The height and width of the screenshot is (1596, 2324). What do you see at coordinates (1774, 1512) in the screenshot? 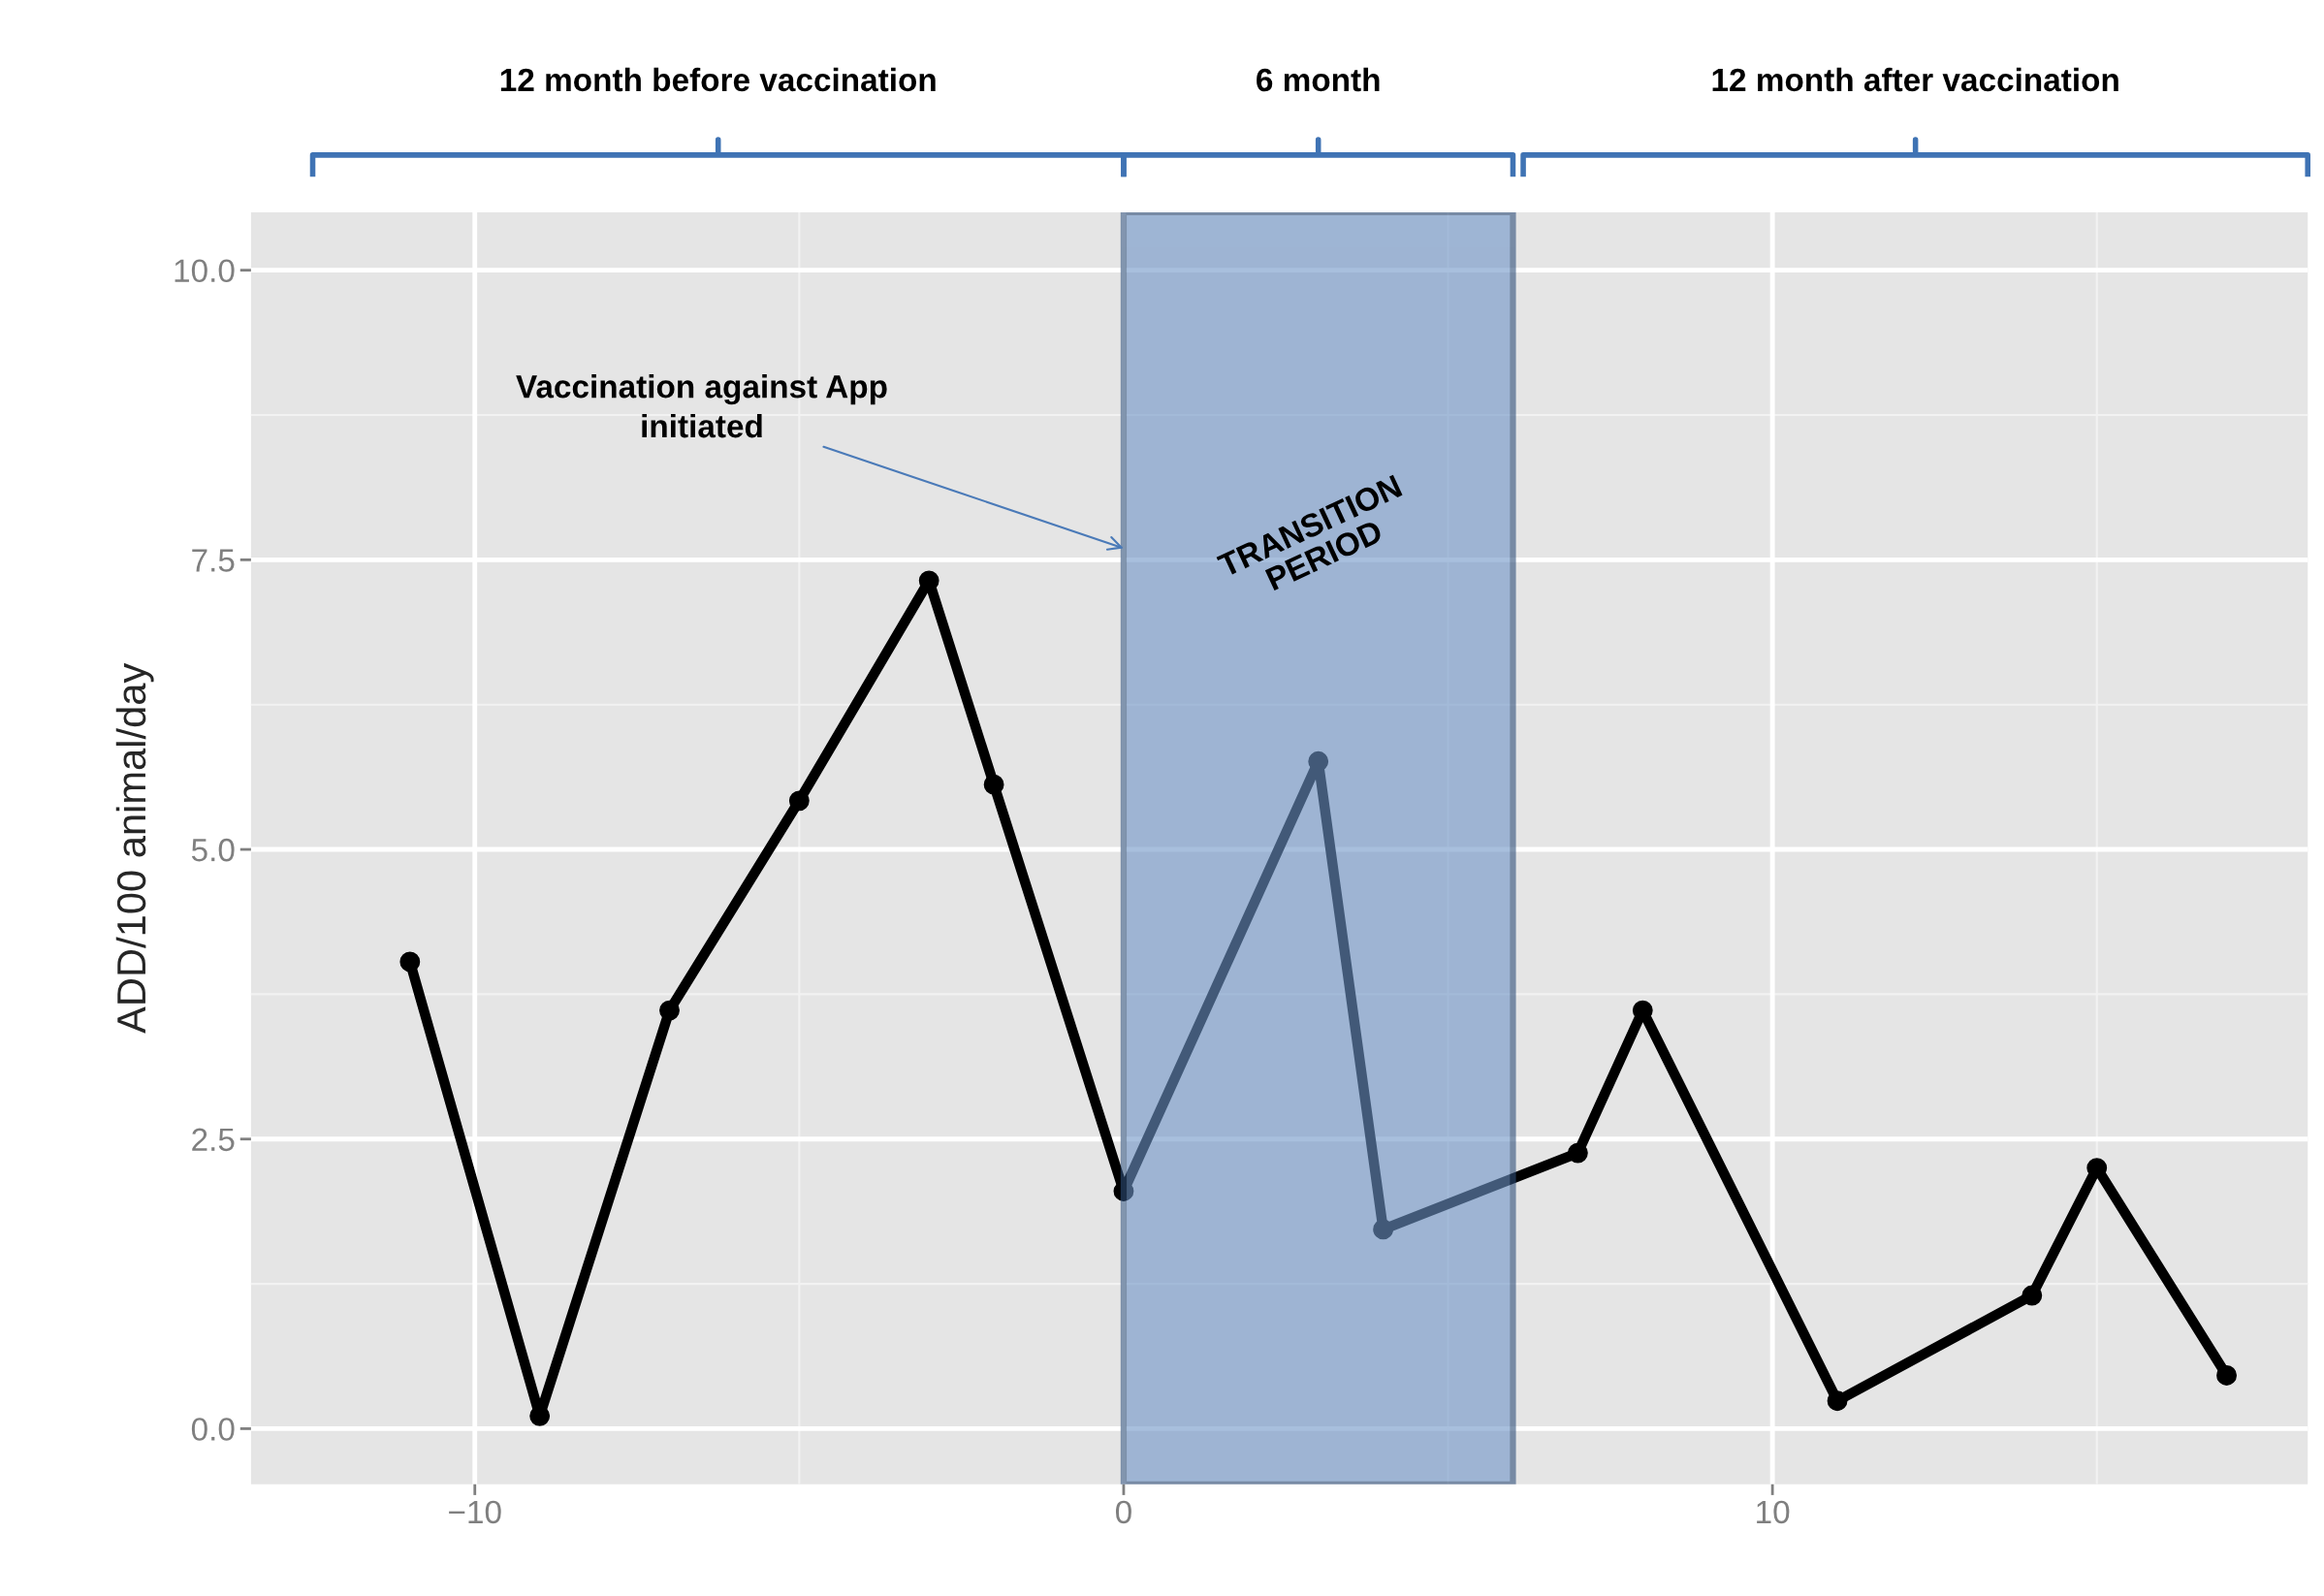
I see `x-tick-label: 10` at bounding box center [1774, 1512].